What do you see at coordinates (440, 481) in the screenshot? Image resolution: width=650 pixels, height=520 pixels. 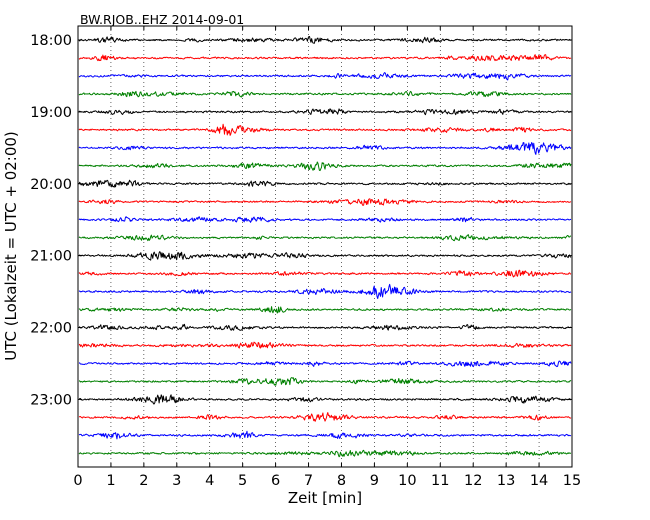 I see `x-tick-label: 11` at bounding box center [440, 481].